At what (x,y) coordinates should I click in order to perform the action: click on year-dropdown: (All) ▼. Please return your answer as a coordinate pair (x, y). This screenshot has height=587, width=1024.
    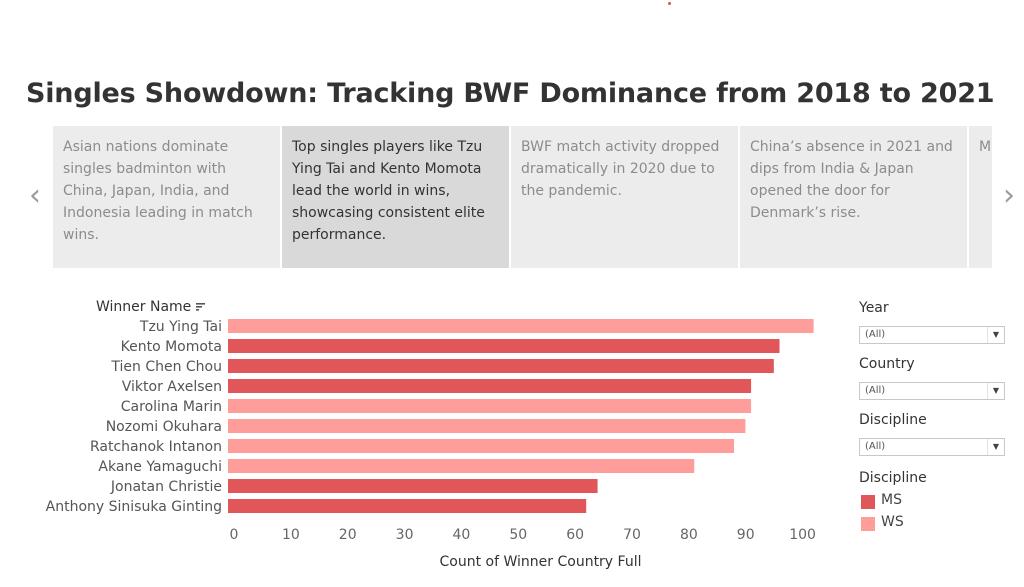
    Looking at the image, I should click on (932, 335).